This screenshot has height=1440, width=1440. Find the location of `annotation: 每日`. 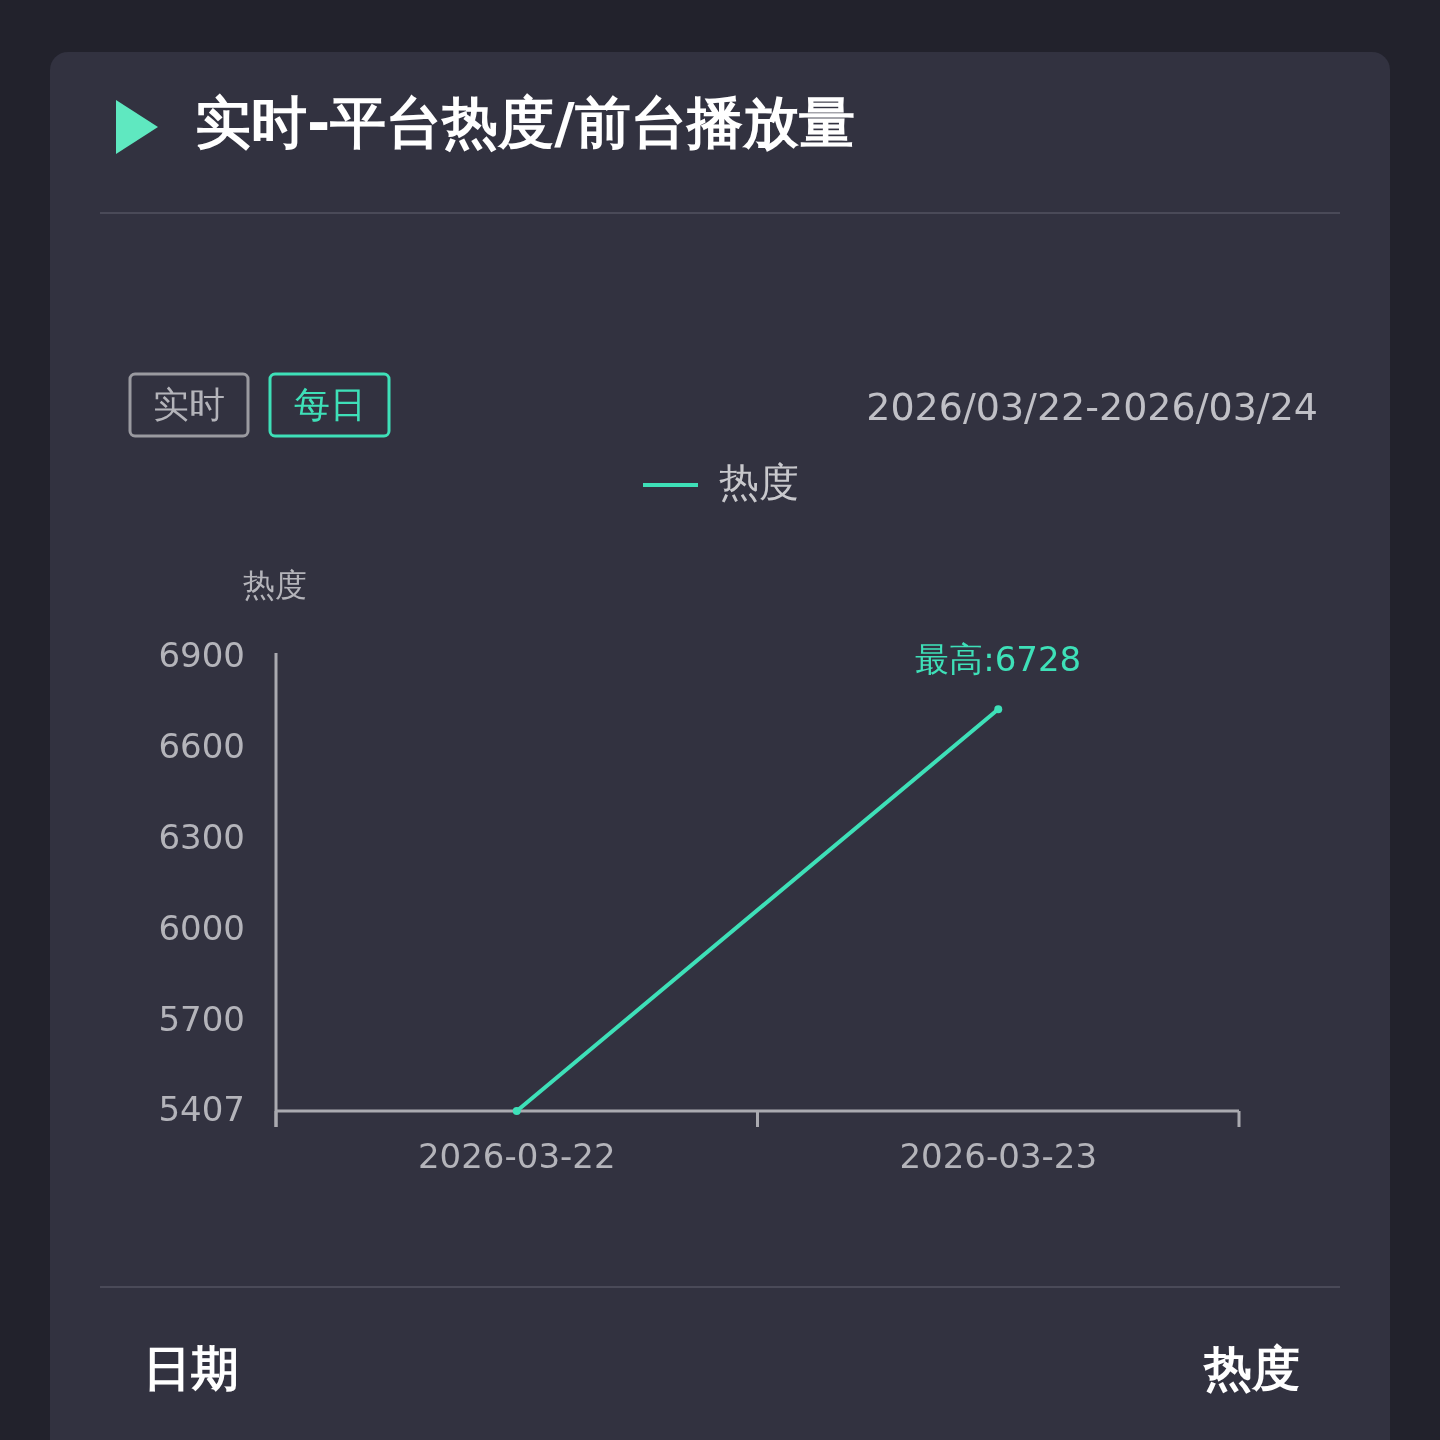

annotation: 每日 is located at coordinates (329, 404).